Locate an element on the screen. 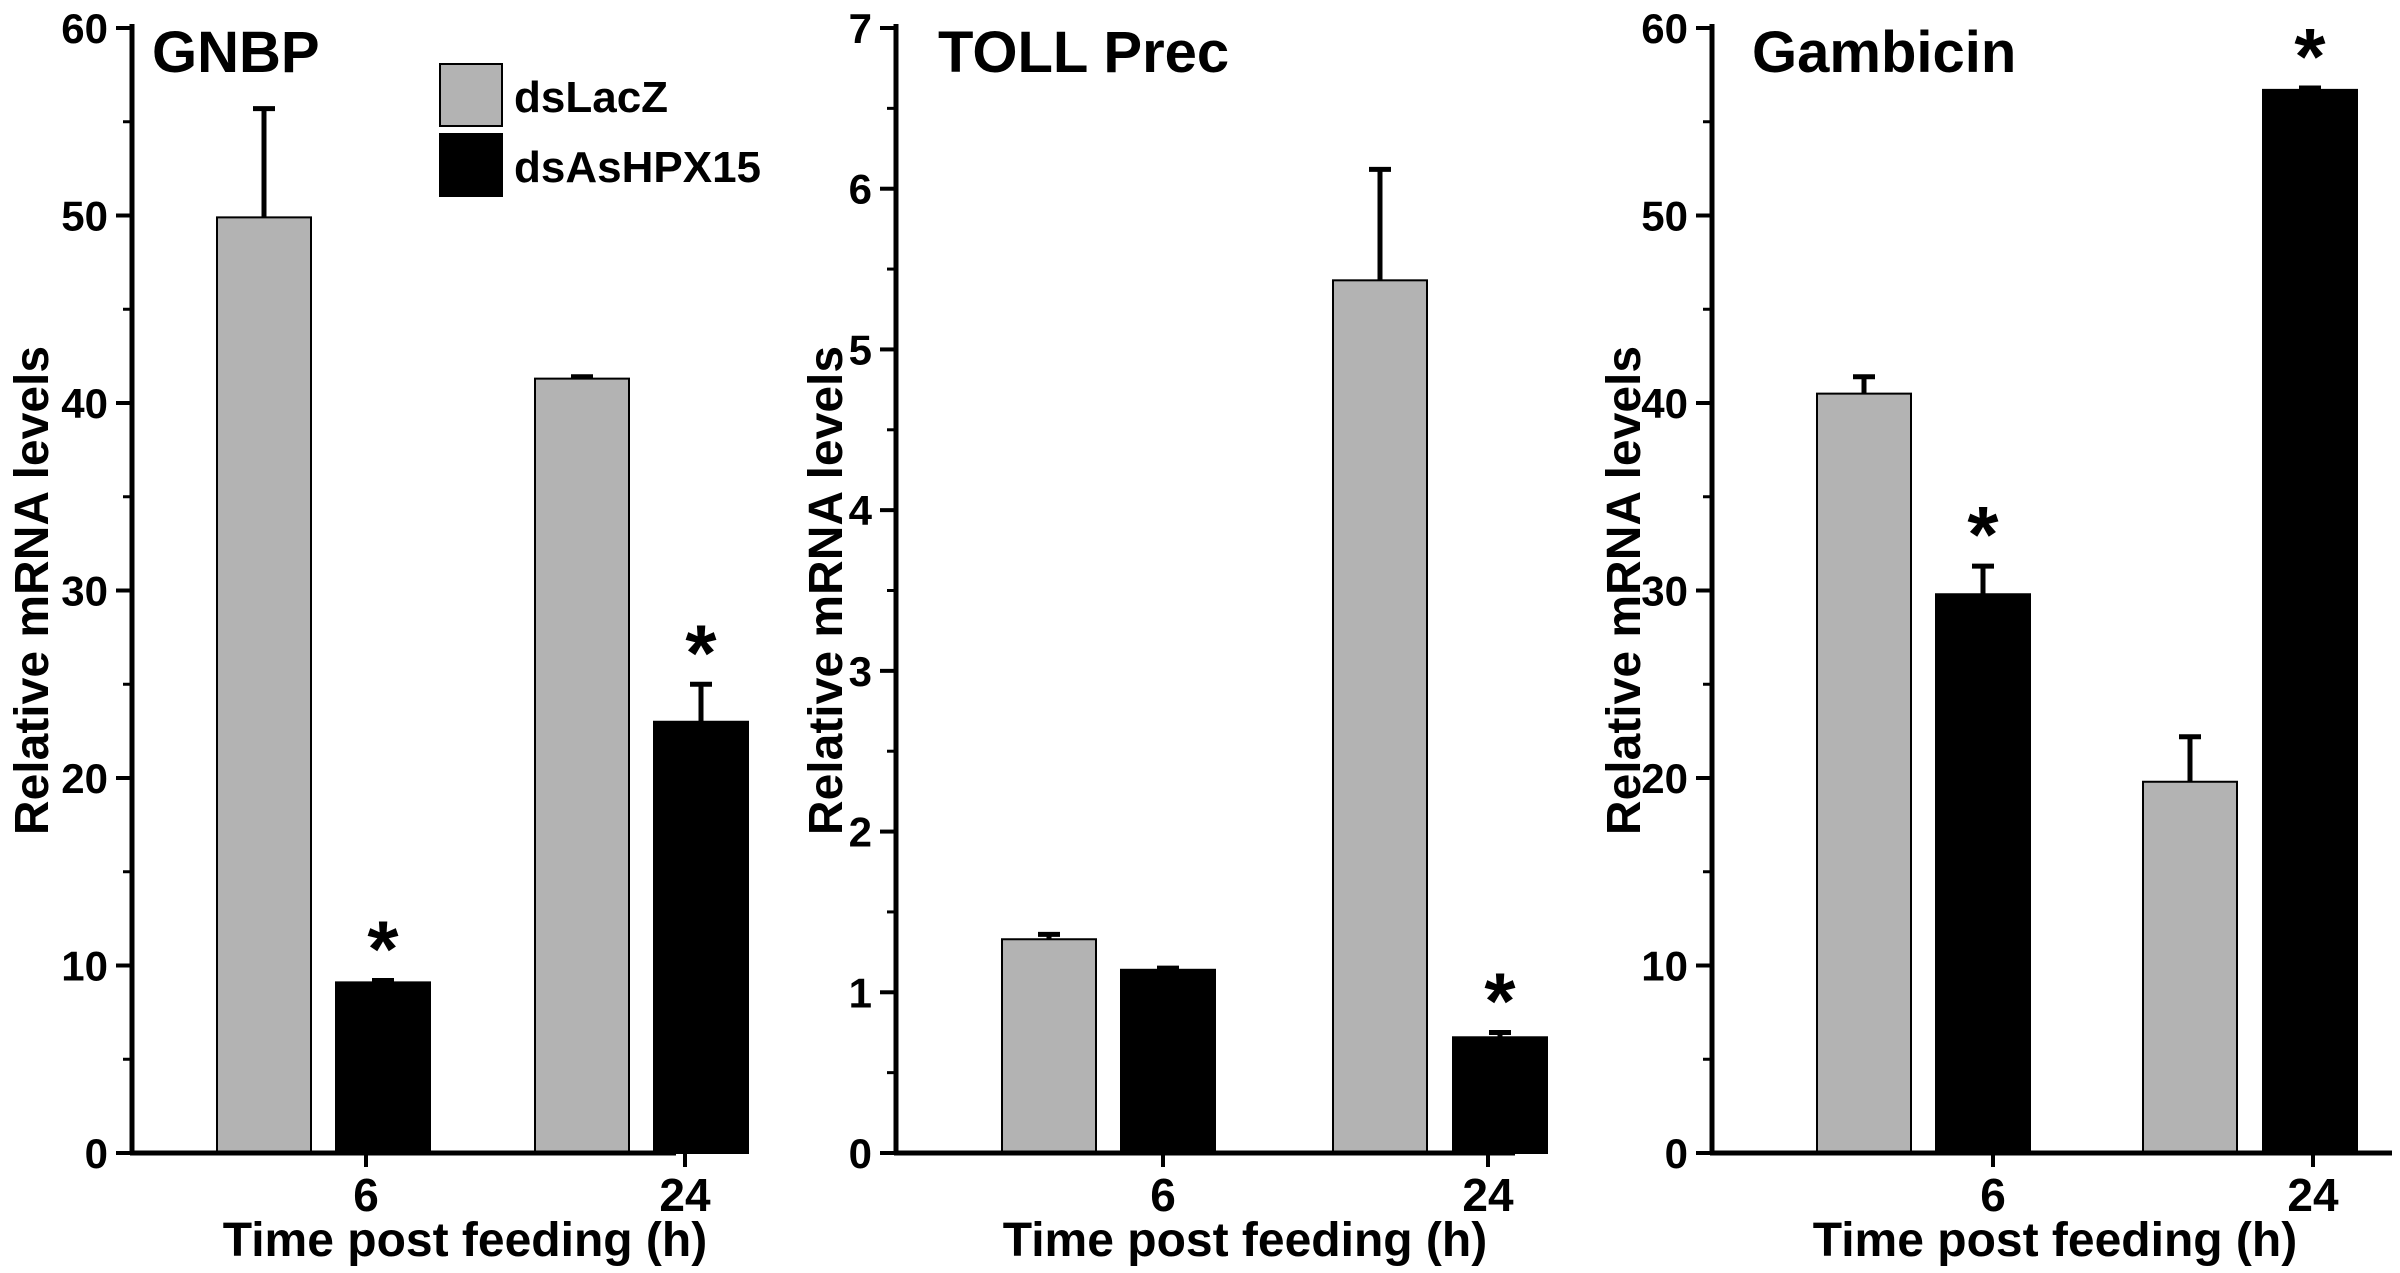 The image size is (2400, 1273). y-tick-label: 4 is located at coordinates (861, 510).